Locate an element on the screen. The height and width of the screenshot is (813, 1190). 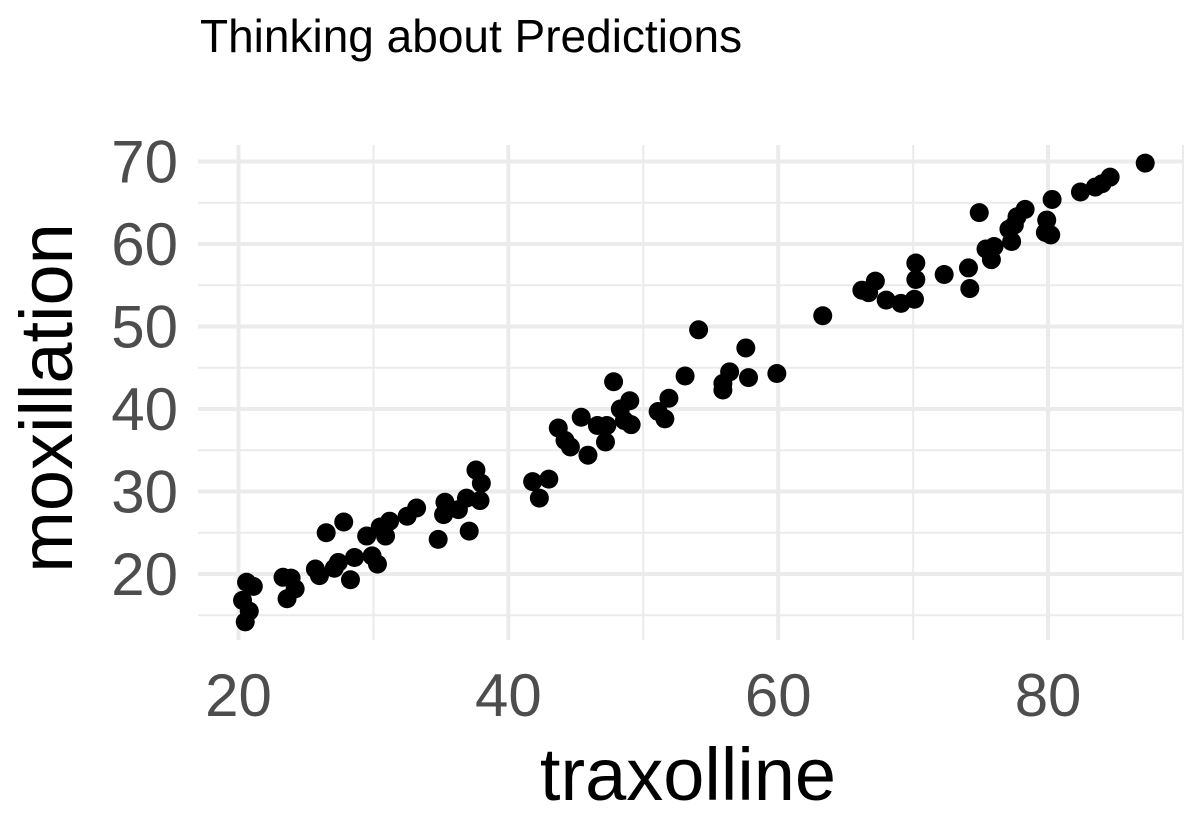
y-tick-label: 20 is located at coordinates (144, 574).